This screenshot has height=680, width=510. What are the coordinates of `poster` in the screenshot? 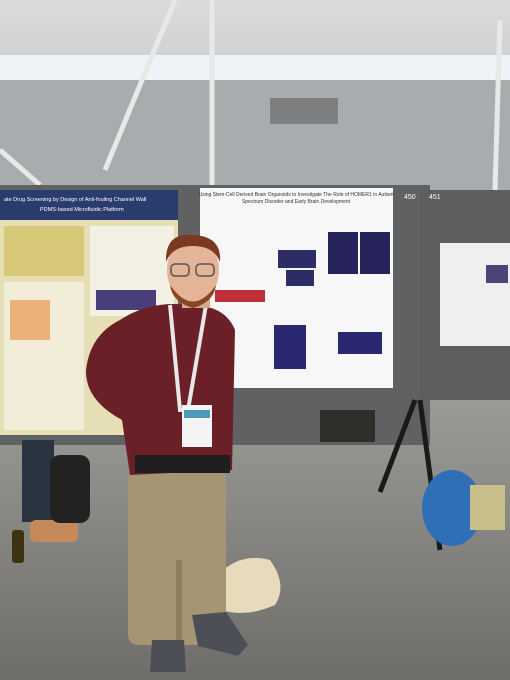 It's located at (475, 294).